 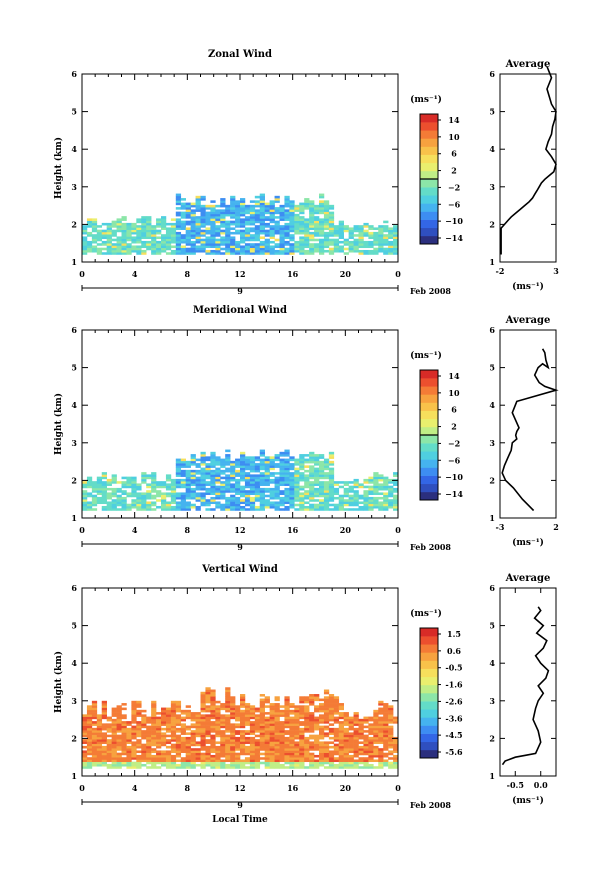 What do you see at coordinates (429, 480) in the screenshot?
I see `colorbar-swatch` at bounding box center [429, 480].